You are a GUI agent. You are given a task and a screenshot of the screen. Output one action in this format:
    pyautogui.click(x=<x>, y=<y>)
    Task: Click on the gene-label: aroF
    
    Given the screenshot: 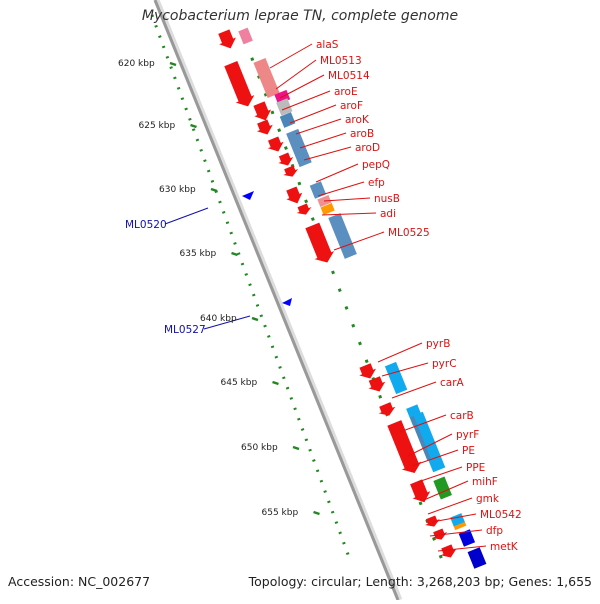 What is the action you would take?
    pyautogui.click(x=351, y=106)
    